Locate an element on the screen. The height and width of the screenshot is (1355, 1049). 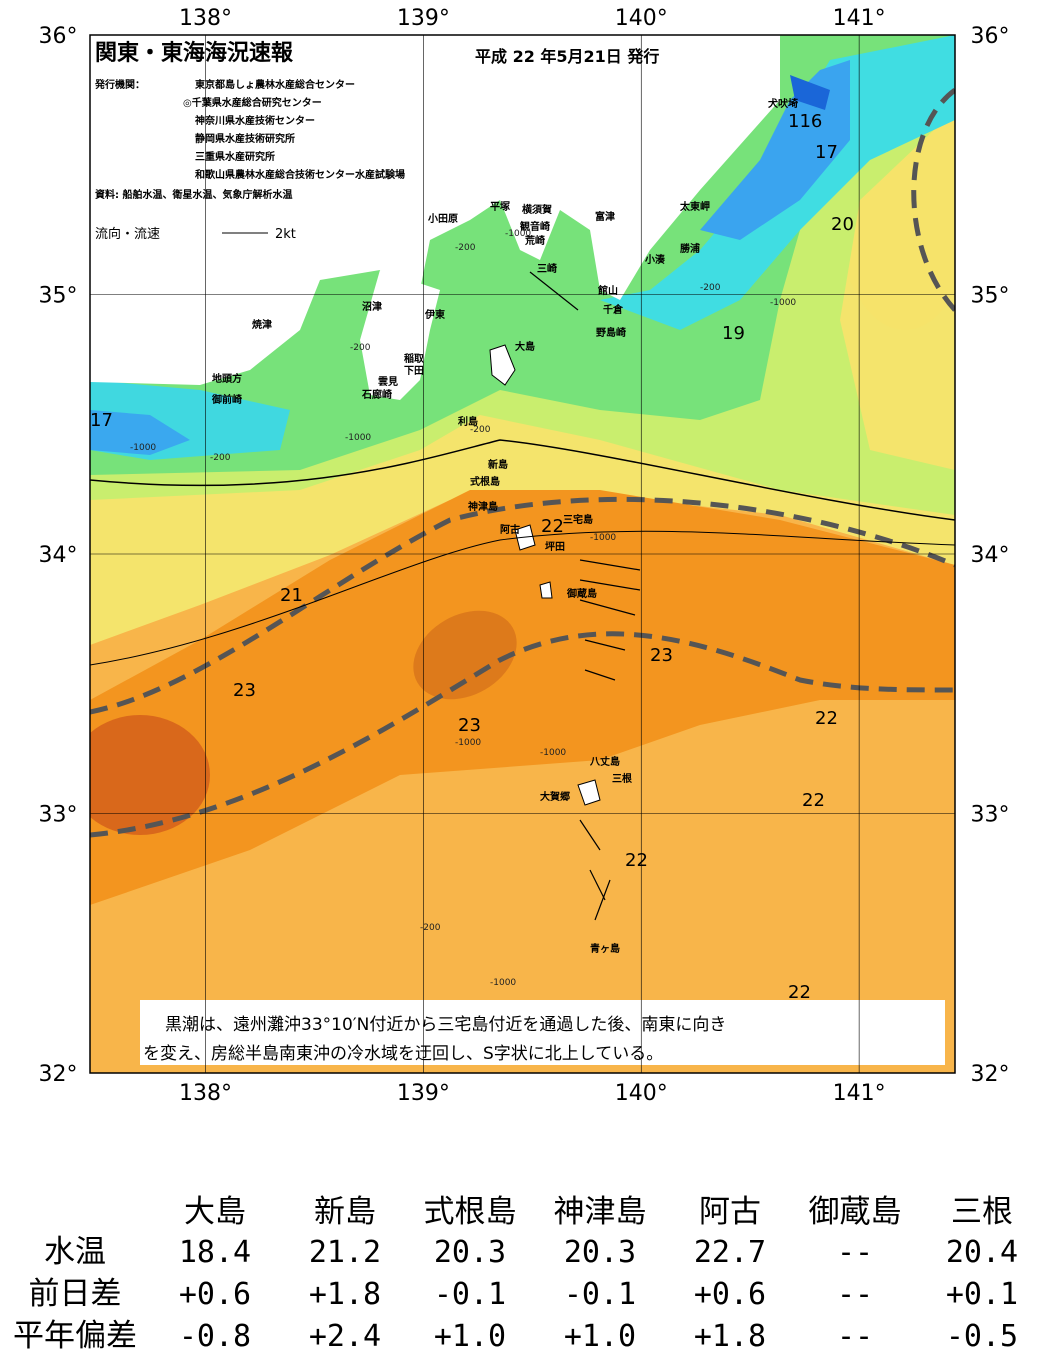
note-box is located at coordinates (542, 1032).